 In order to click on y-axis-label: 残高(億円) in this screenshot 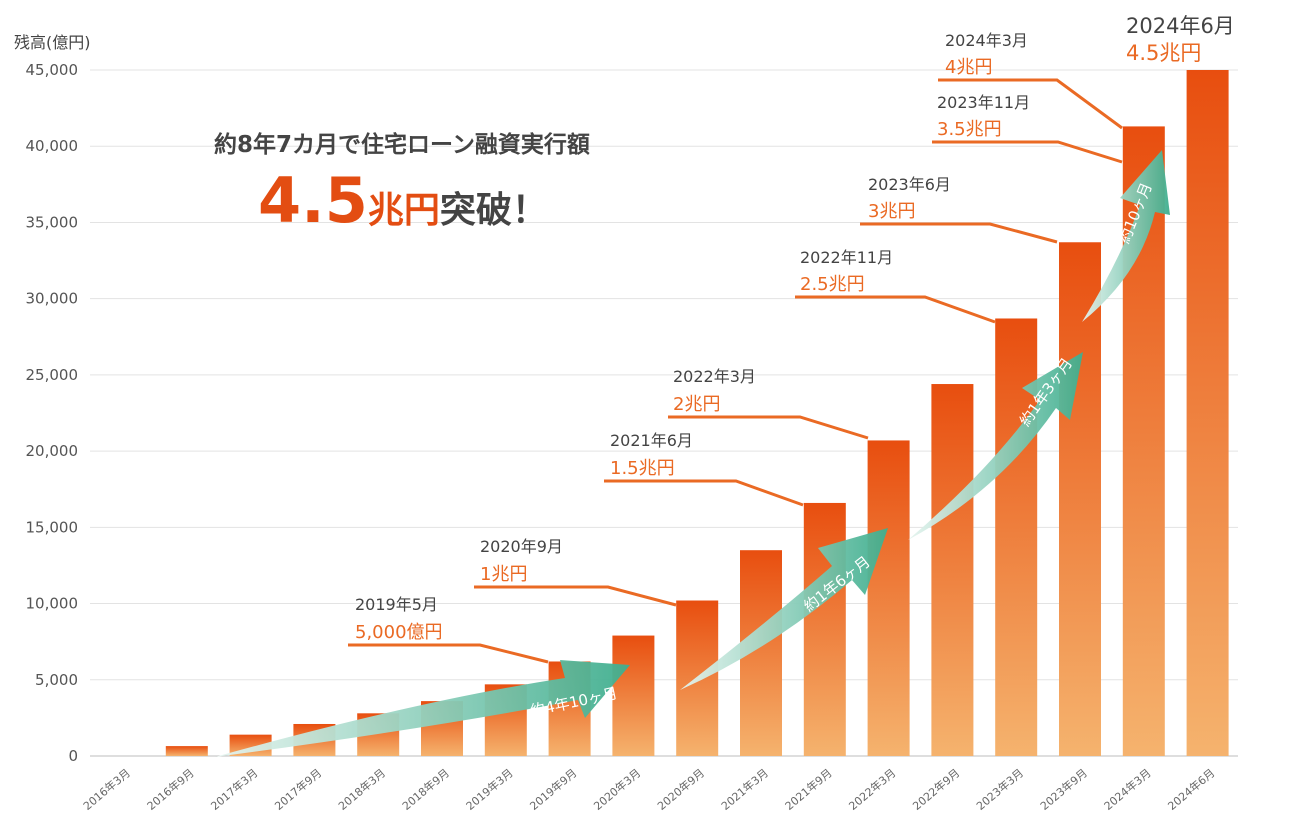, I will do `click(52, 42)`.